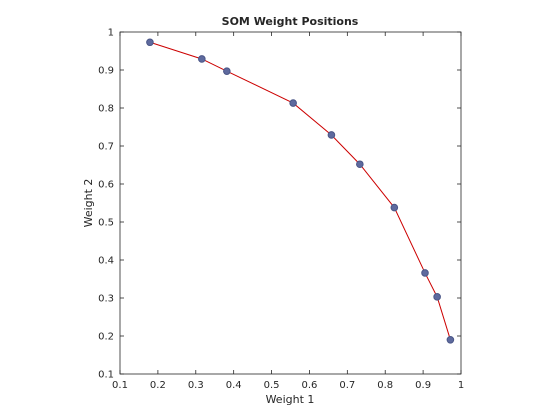 The height and width of the screenshot is (420, 560). Describe the element at coordinates (423, 385) in the screenshot. I see `x-tick-label: 0.9` at that location.